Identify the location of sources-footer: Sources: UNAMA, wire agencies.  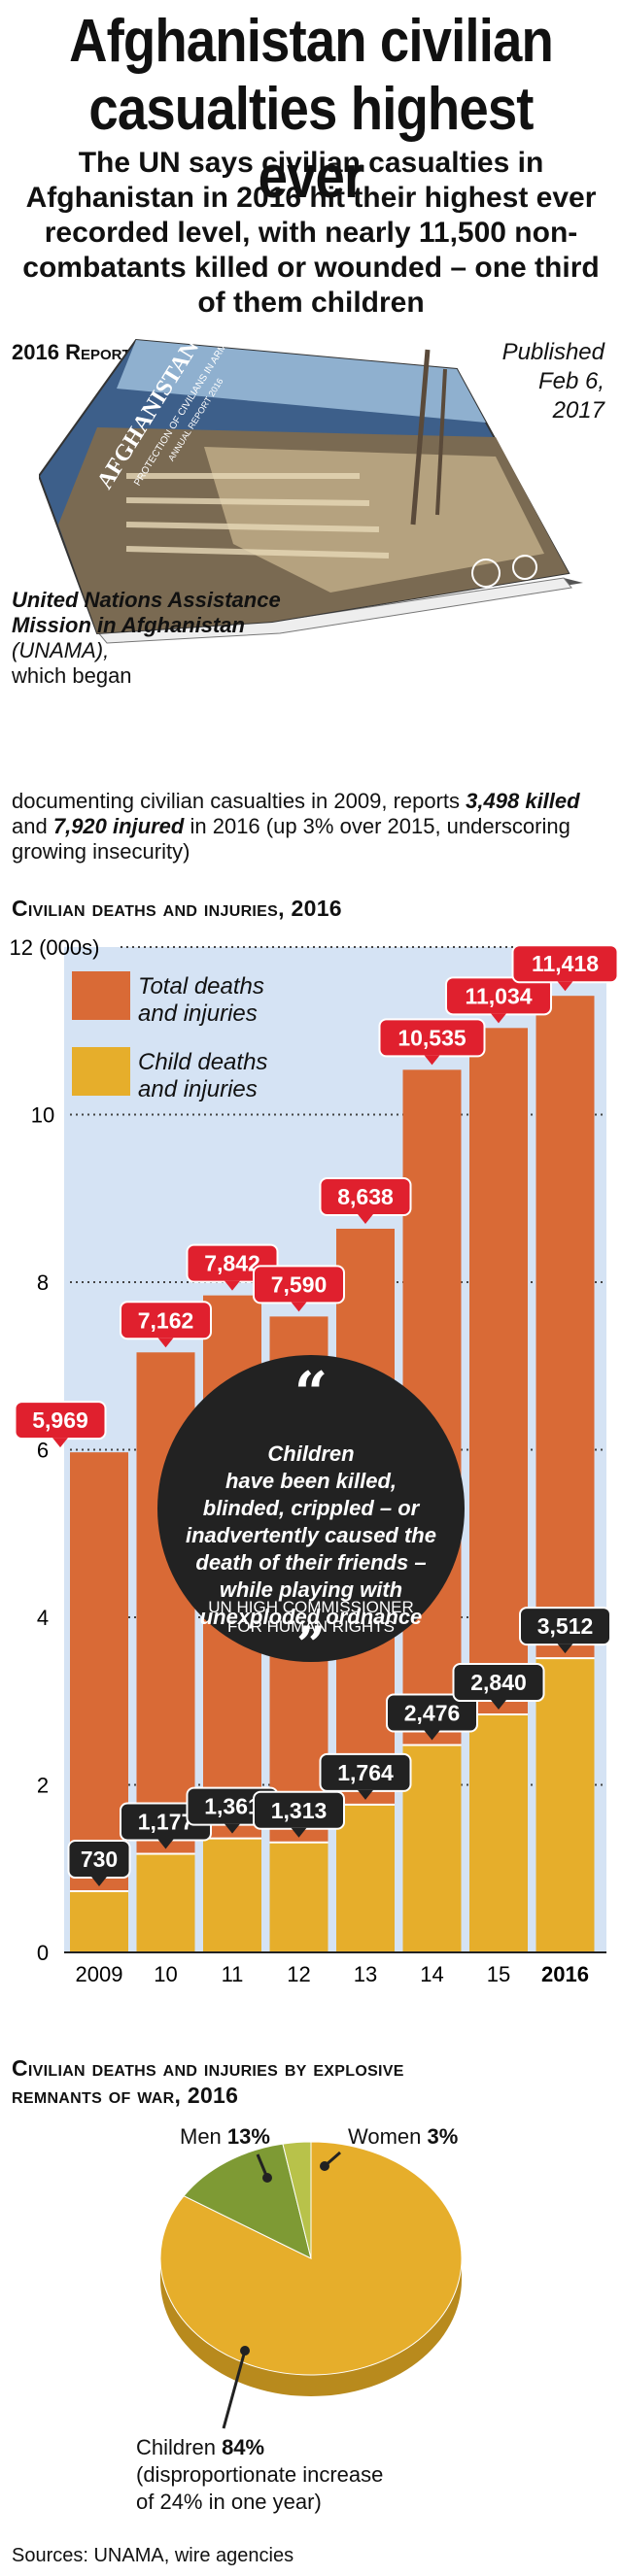
(153, 2555).